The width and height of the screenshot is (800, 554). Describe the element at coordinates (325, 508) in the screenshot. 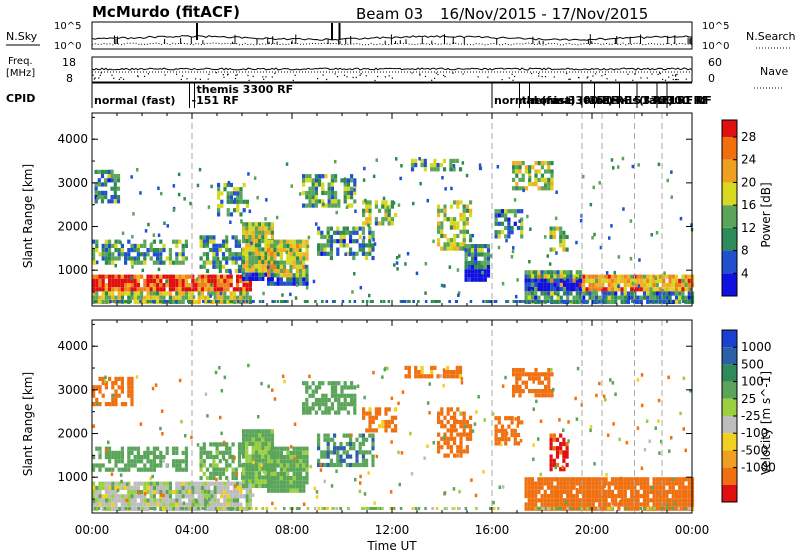

I see `vel-nearrange-cell` at that location.